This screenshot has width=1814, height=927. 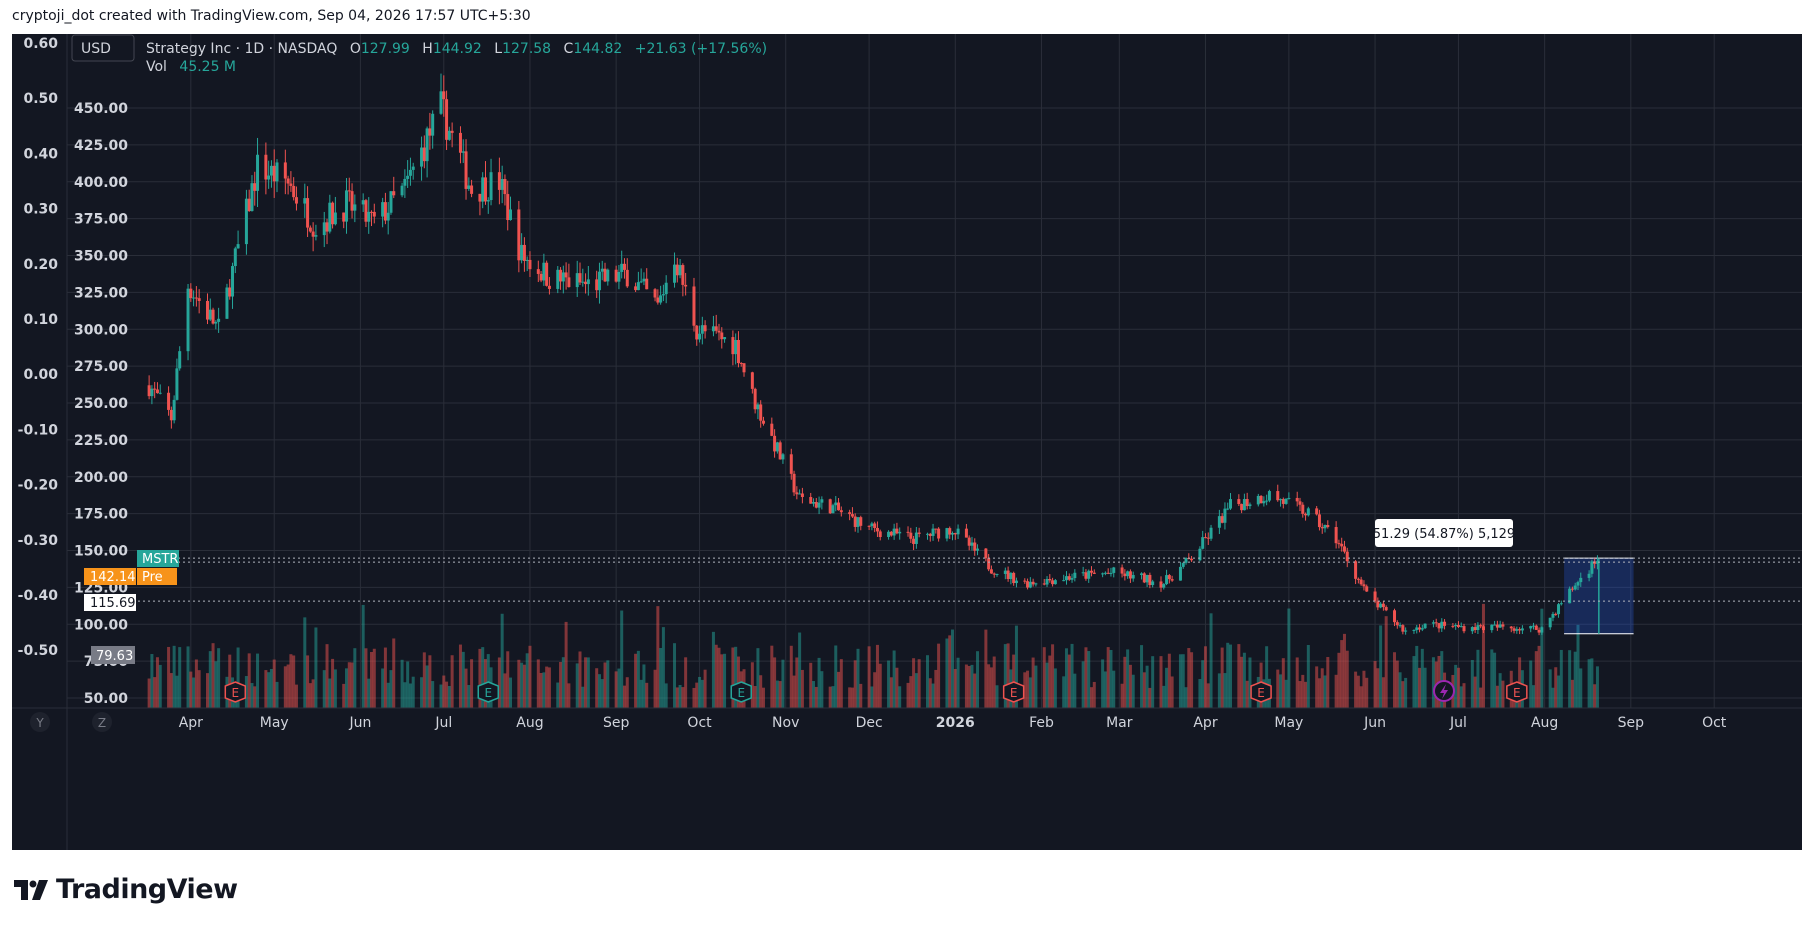 What do you see at coordinates (597, 49) in the screenshot?
I see `legend-close: 144.82` at bounding box center [597, 49].